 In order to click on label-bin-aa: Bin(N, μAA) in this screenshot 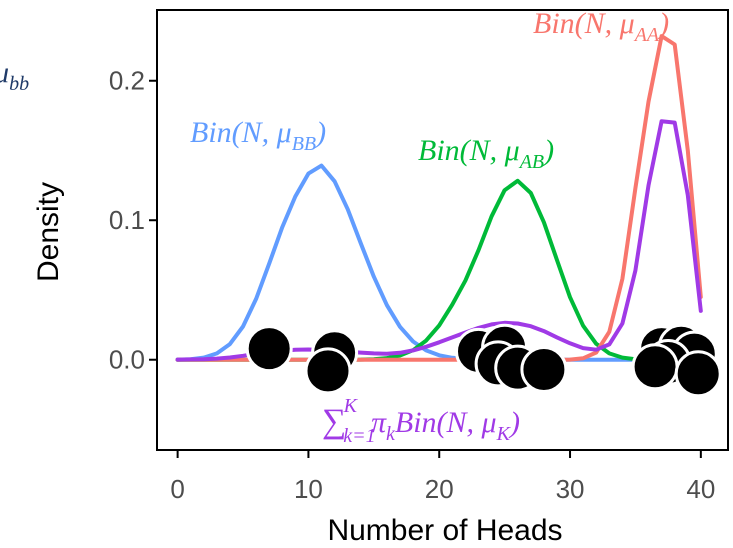, I will do `click(601, 26)`.